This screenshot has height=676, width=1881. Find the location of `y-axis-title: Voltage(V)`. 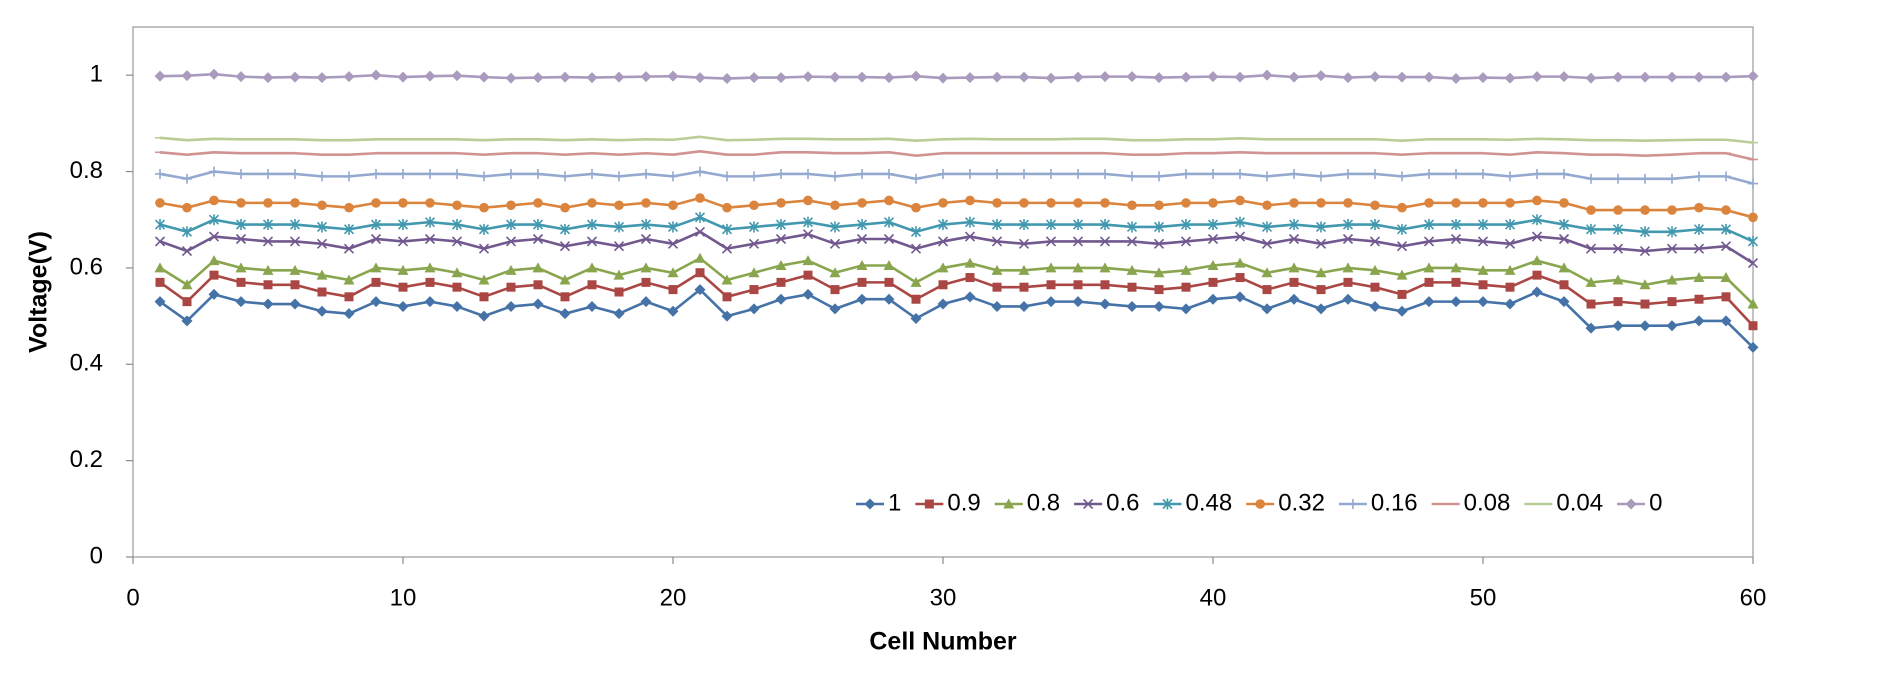

y-axis-title: Voltage(V) is located at coordinates (39, 292).